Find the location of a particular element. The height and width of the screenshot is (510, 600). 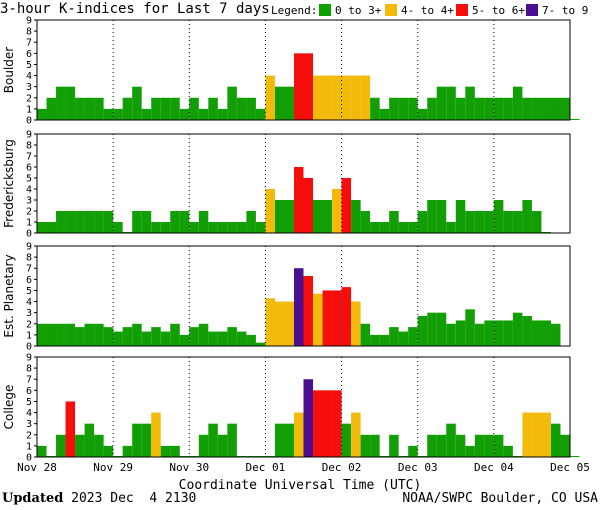

y-tick-label: 1 is located at coordinates (29, 109).